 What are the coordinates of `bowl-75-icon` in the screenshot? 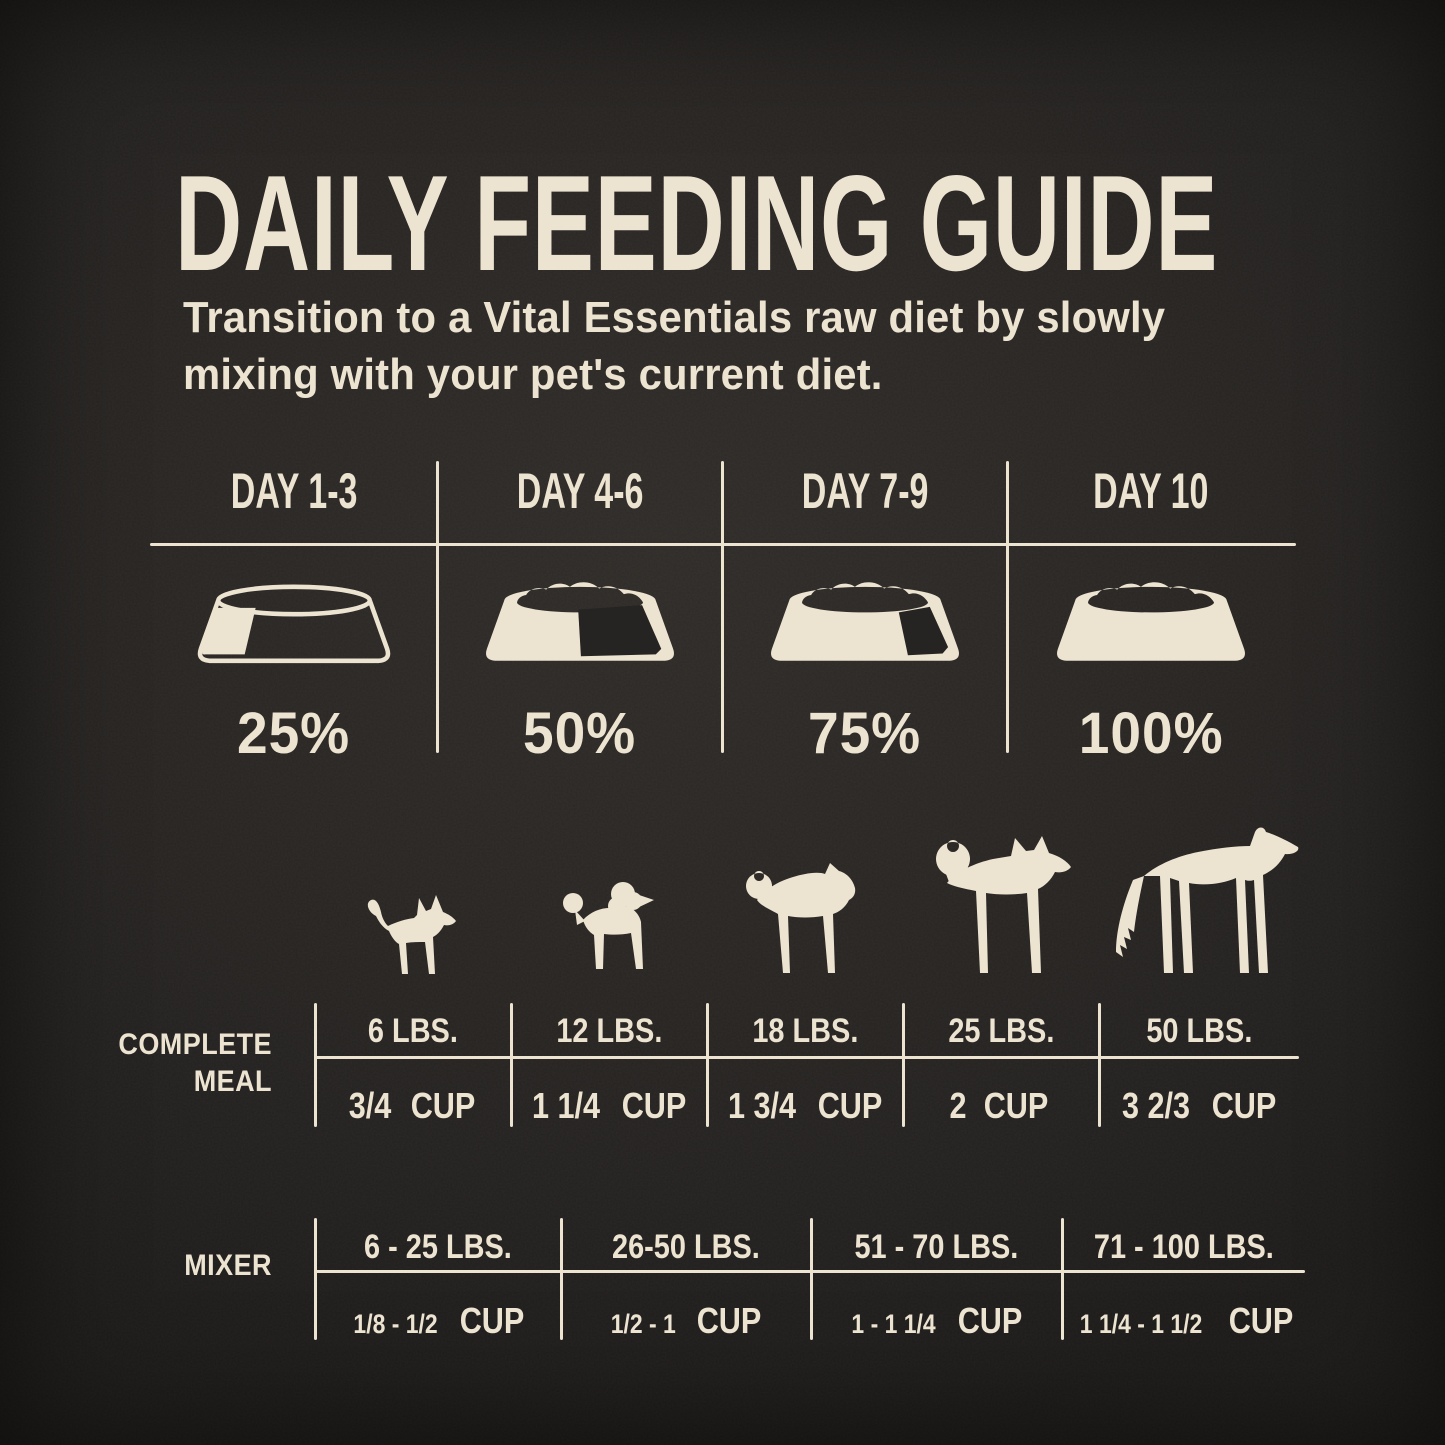 It's located at (865, 621).